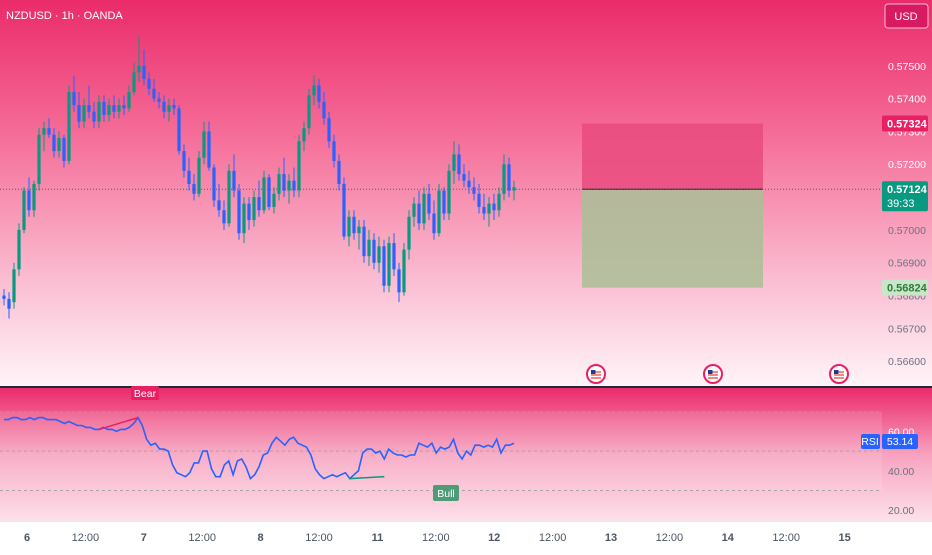 The height and width of the screenshot is (555, 932). I want to click on event-flags, so click(717, 374).